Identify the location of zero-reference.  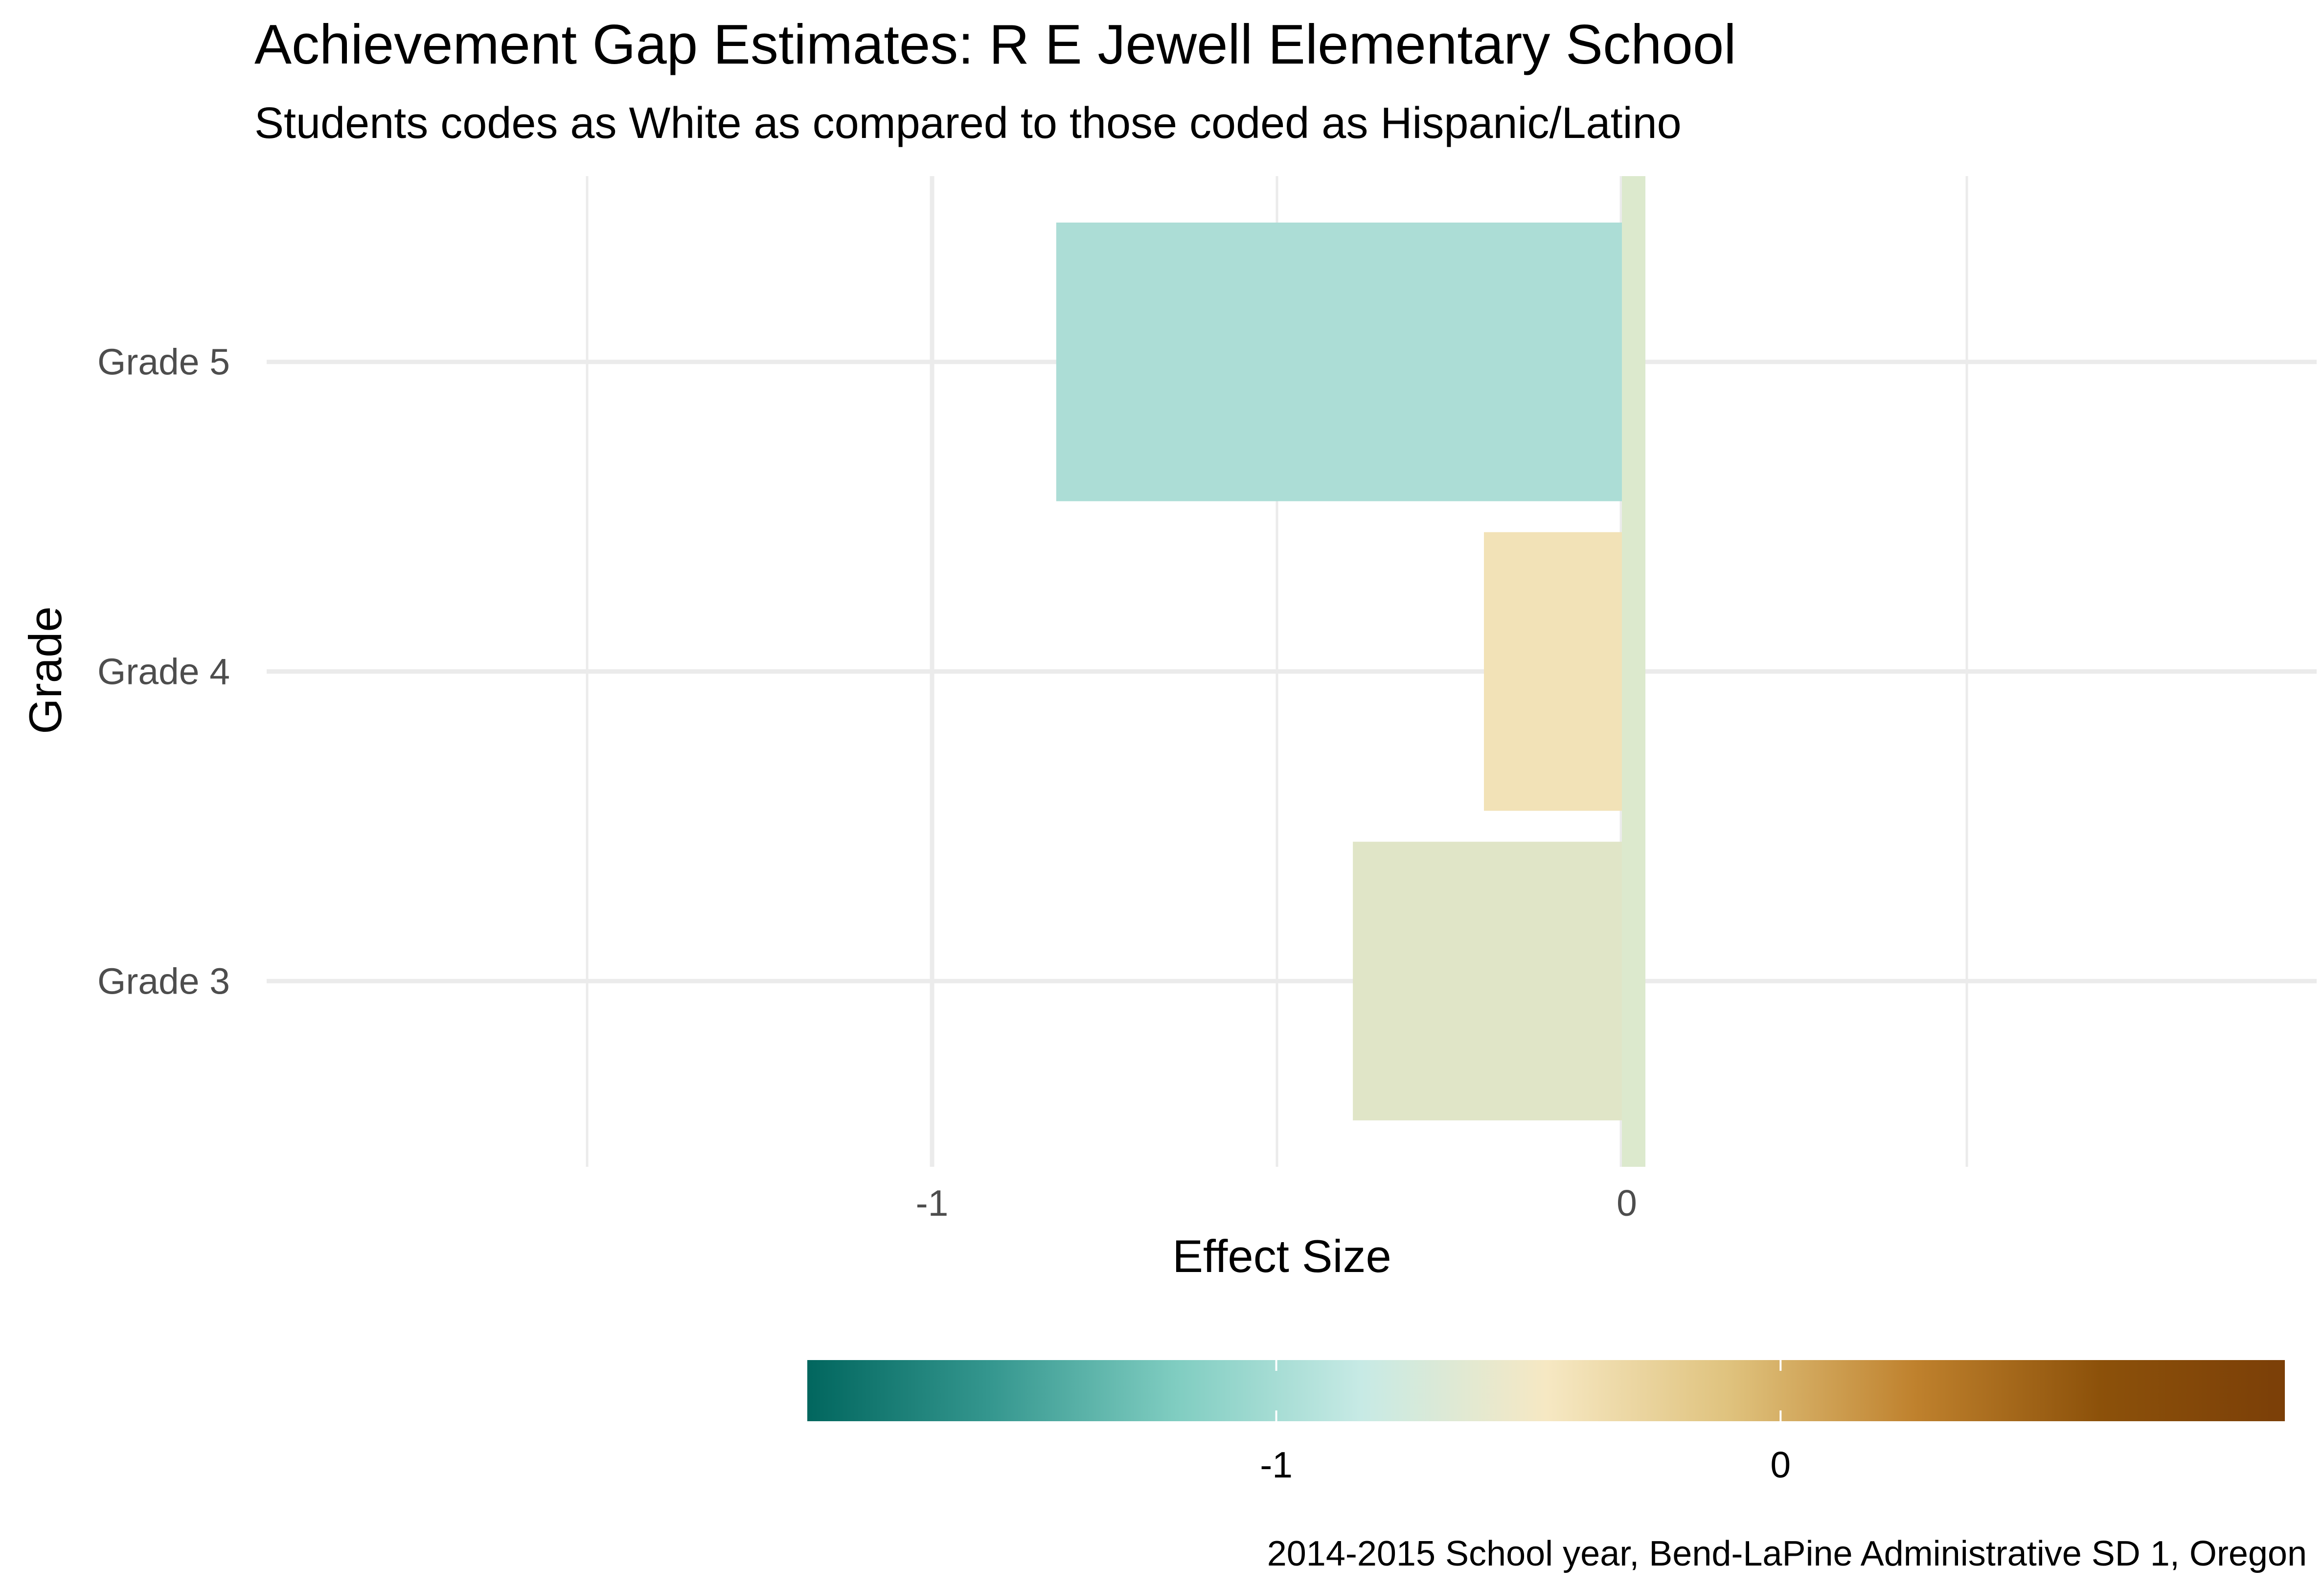
(1634, 672).